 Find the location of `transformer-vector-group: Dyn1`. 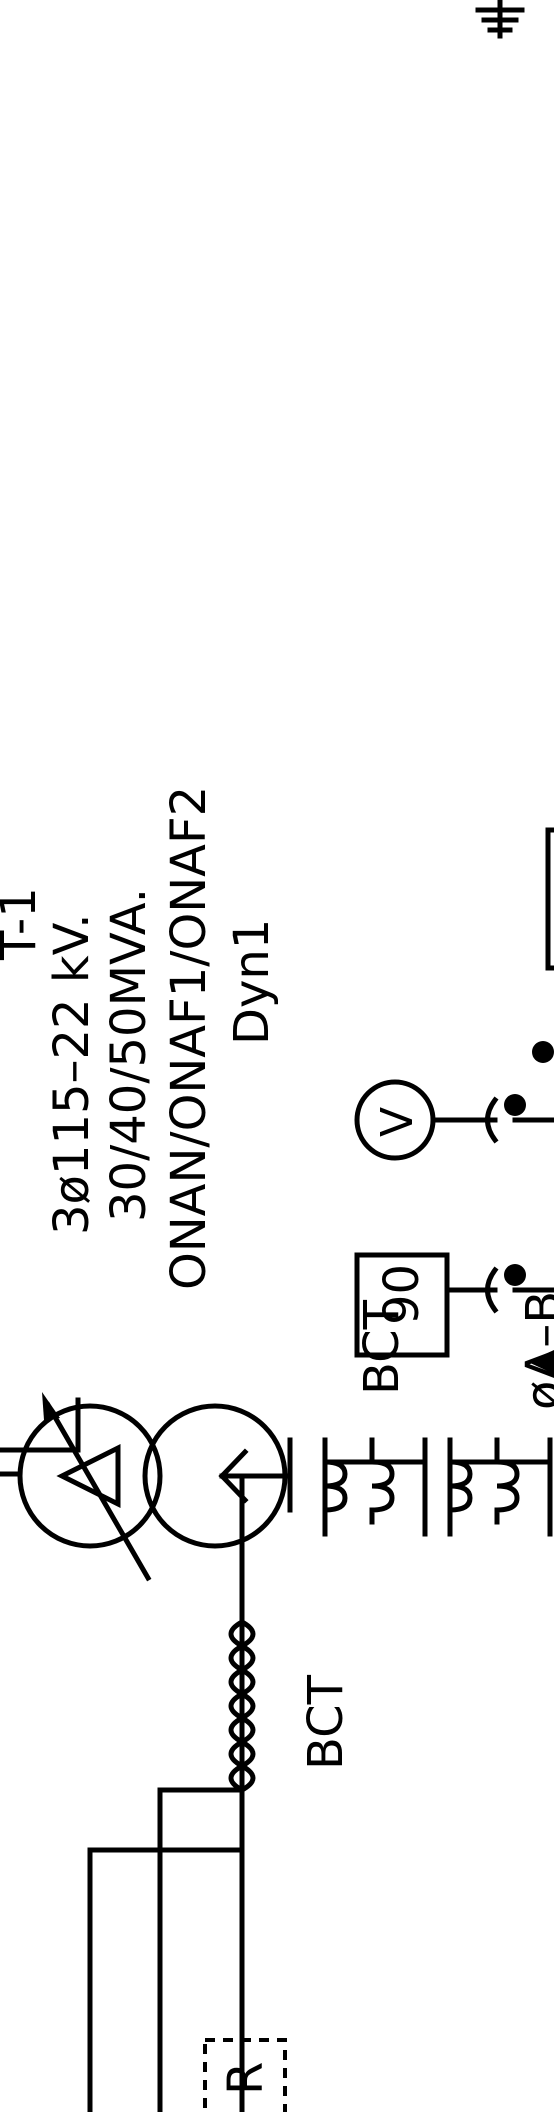

transformer-vector-group: Dyn1 is located at coordinates (252, 982).